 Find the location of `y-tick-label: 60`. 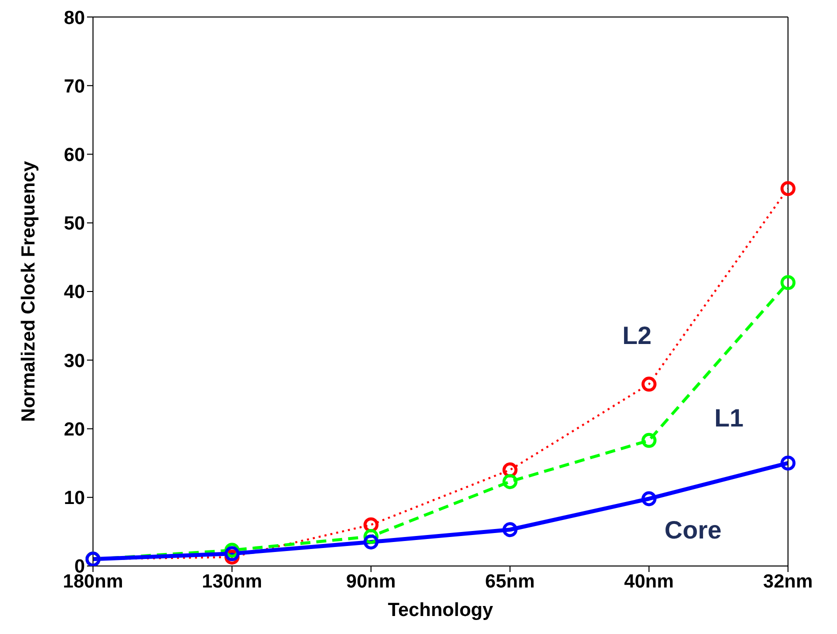

y-tick-label: 60 is located at coordinates (74, 155).